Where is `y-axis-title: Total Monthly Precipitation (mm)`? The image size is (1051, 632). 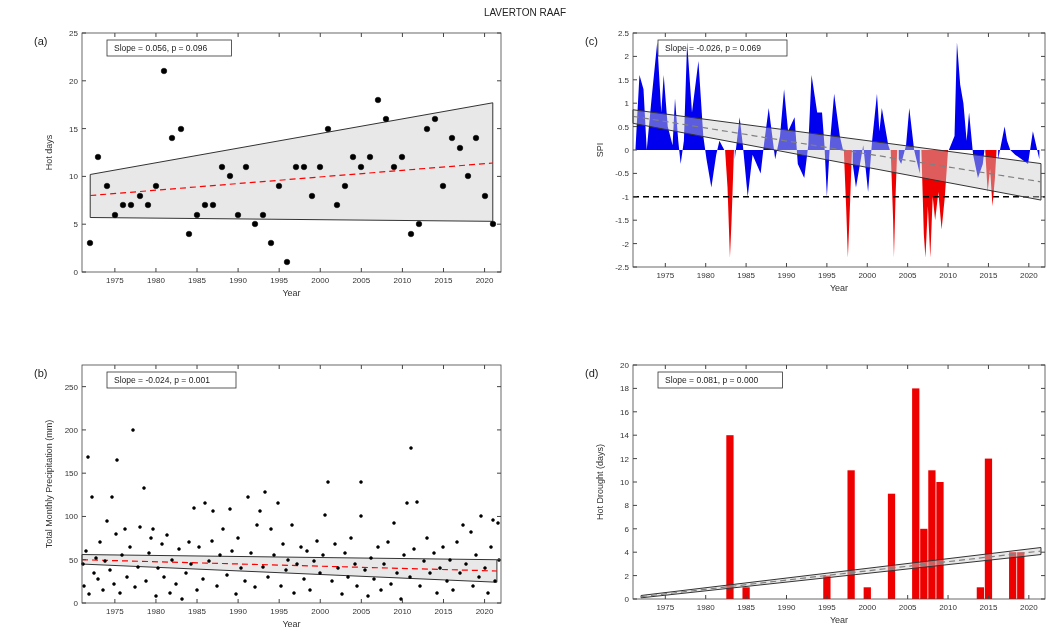
y-axis-title: Total Monthly Precipitation (mm) is located at coordinates (49, 484).